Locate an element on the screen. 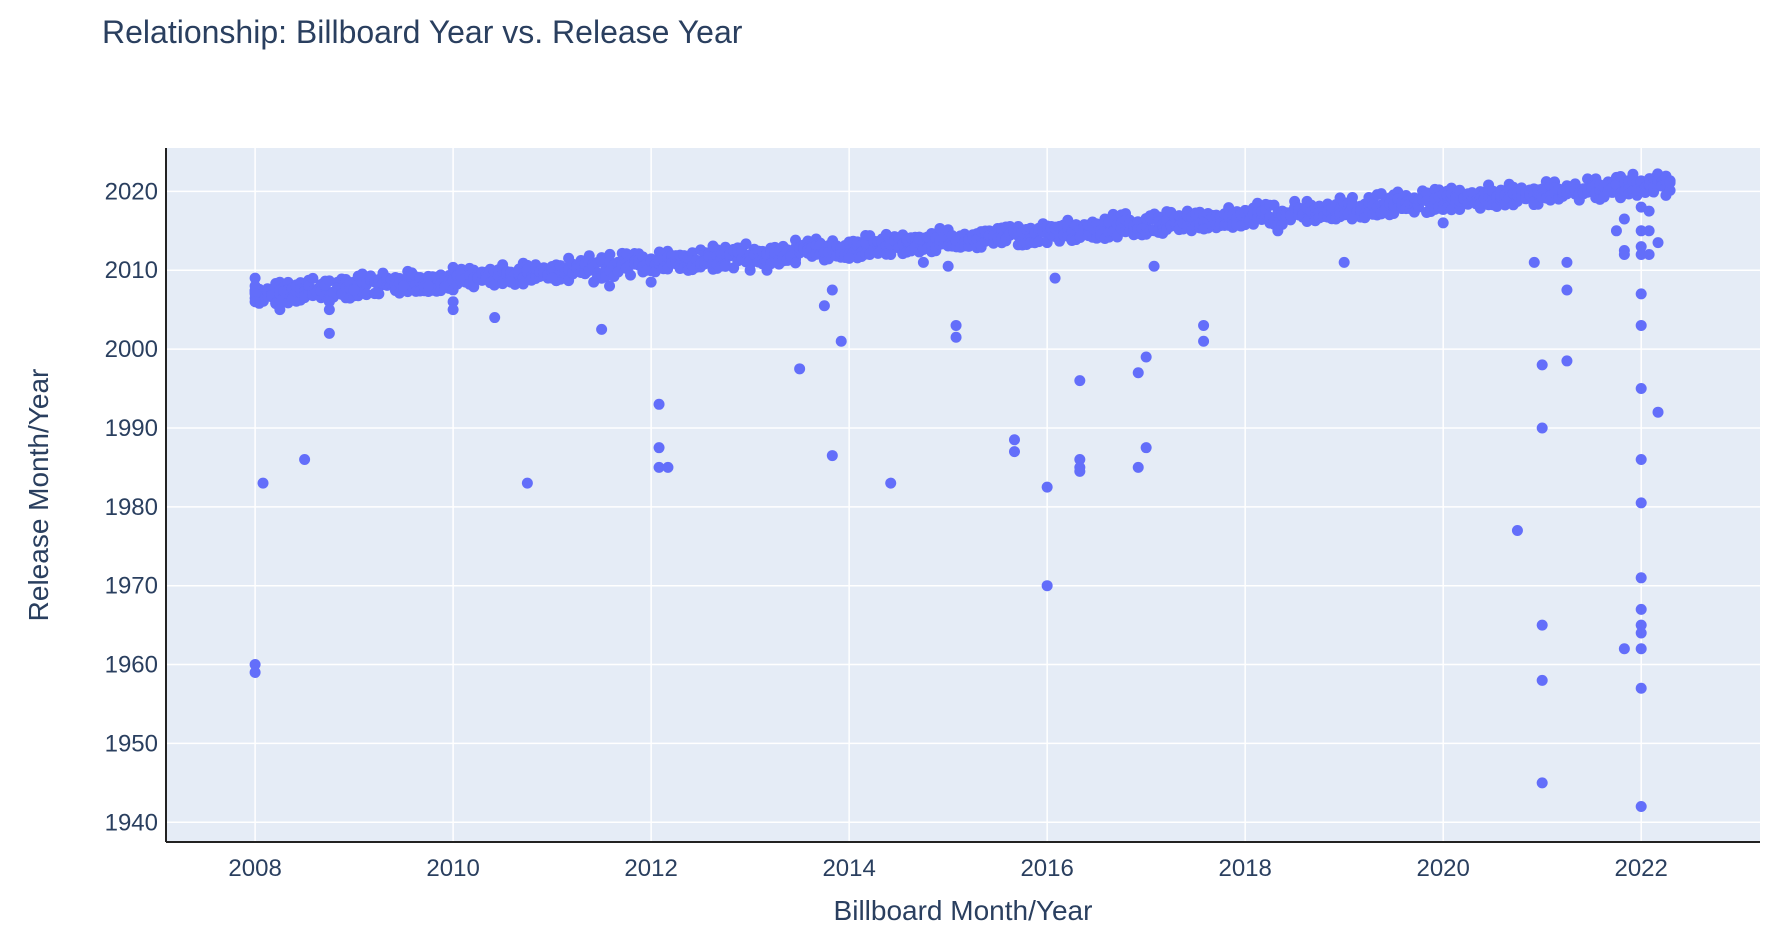 This screenshot has width=1774, height=946. y-tick-label: 1970 is located at coordinates (131, 586).